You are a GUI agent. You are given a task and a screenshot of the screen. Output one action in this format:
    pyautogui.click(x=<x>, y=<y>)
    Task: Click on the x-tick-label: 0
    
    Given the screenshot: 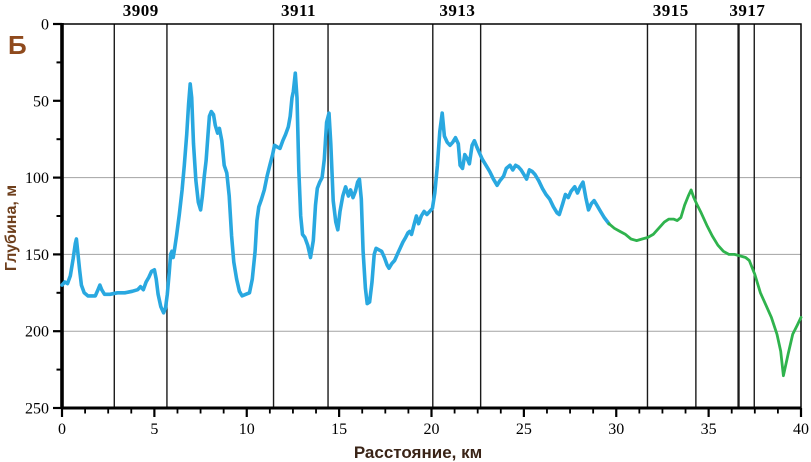 What is the action you would take?
    pyautogui.click(x=62, y=429)
    